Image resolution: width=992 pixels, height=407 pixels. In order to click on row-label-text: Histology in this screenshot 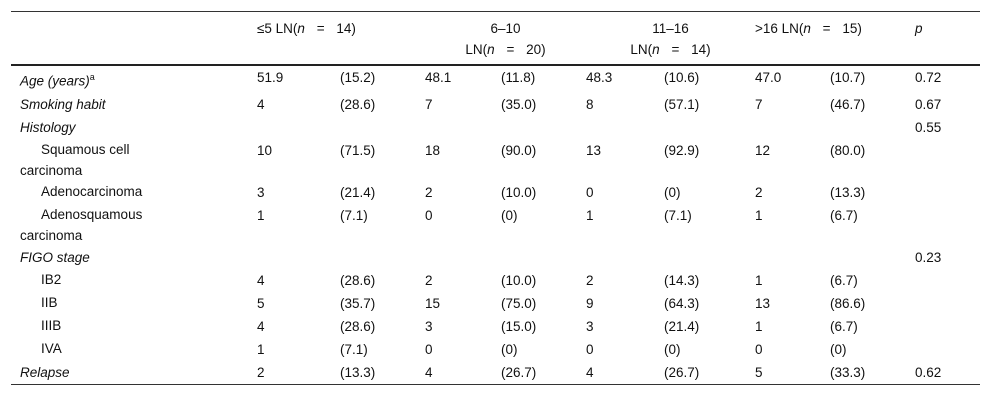, I will do `click(48, 127)`.